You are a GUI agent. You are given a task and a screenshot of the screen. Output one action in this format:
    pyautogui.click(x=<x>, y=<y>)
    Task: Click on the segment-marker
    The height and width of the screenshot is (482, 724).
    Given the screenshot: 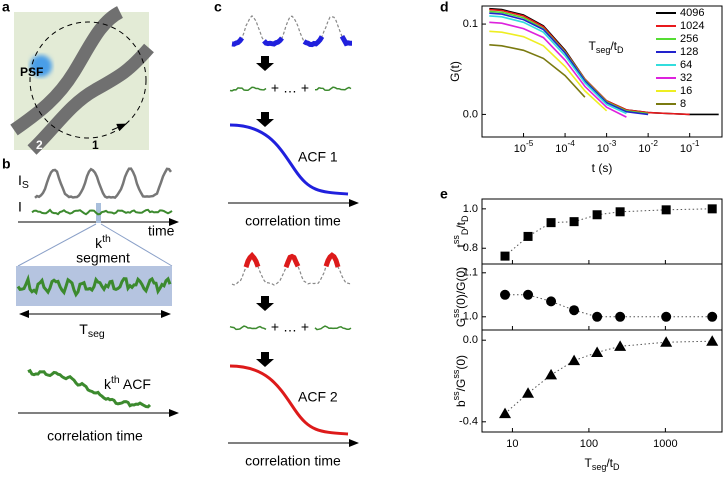 What is the action you would take?
    pyautogui.click(x=98, y=213)
    